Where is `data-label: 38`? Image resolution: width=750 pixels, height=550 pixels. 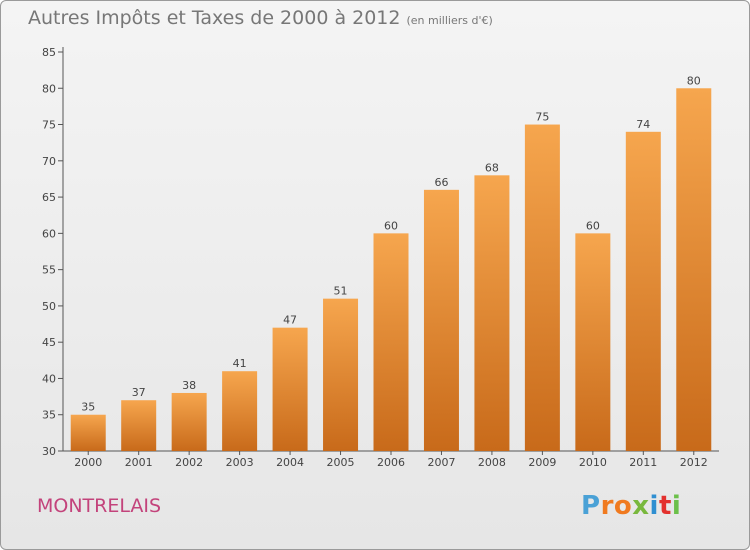
data-label: 38 is located at coordinates (189, 385).